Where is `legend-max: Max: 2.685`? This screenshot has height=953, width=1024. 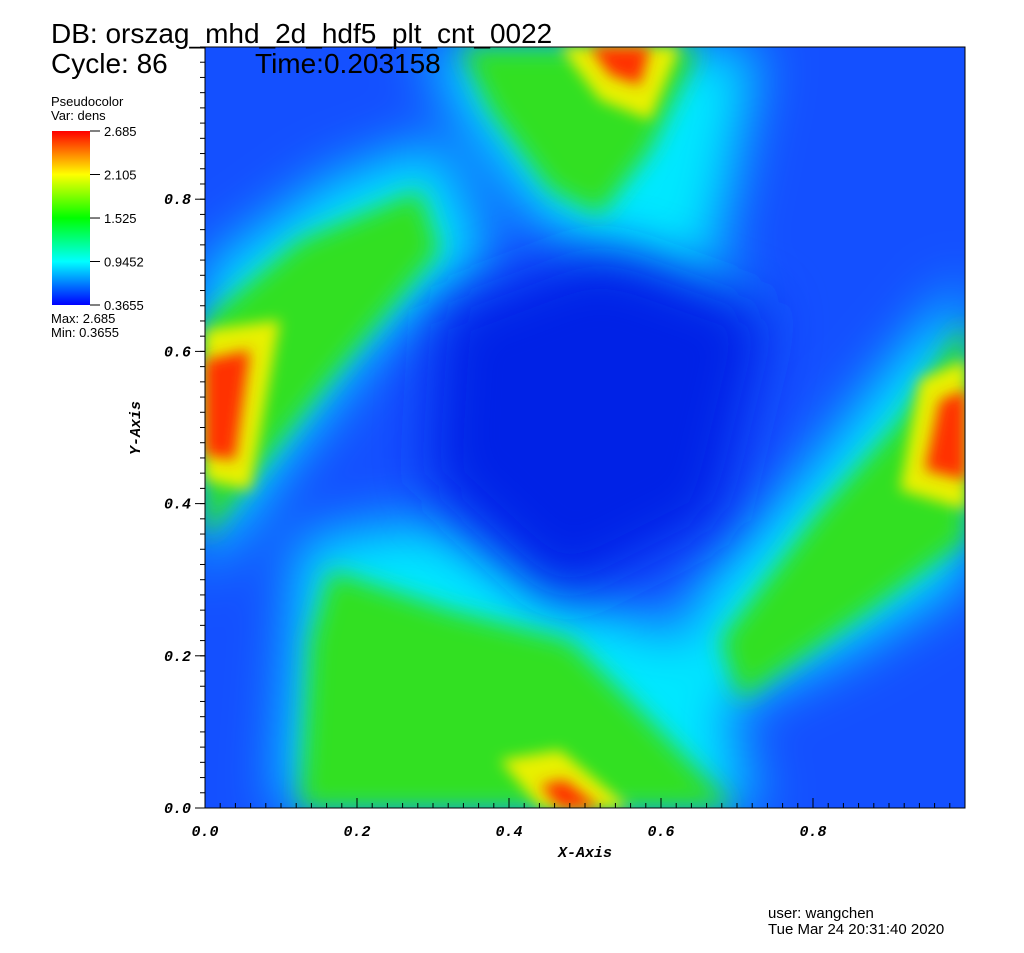
legend-max: Max: 2.685 is located at coordinates (83, 318).